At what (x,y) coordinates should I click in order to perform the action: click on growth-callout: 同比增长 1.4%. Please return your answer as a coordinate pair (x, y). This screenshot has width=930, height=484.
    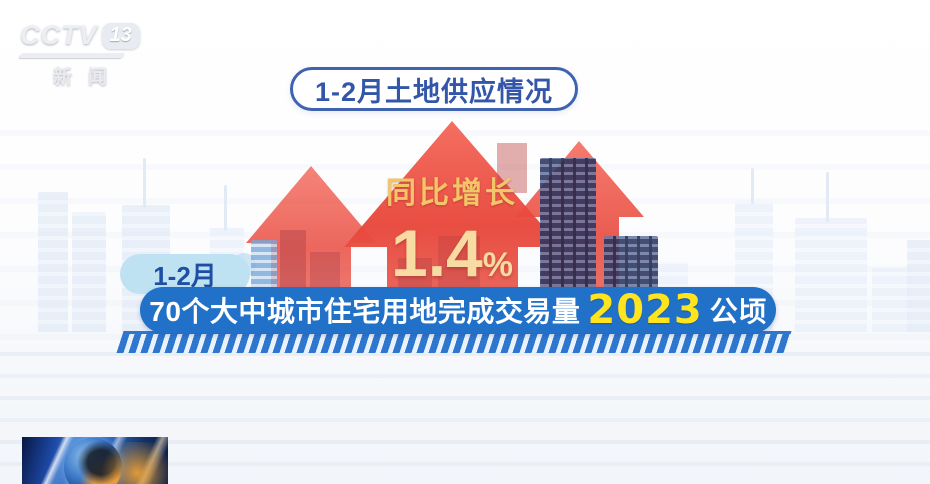
    Looking at the image, I should click on (452, 227).